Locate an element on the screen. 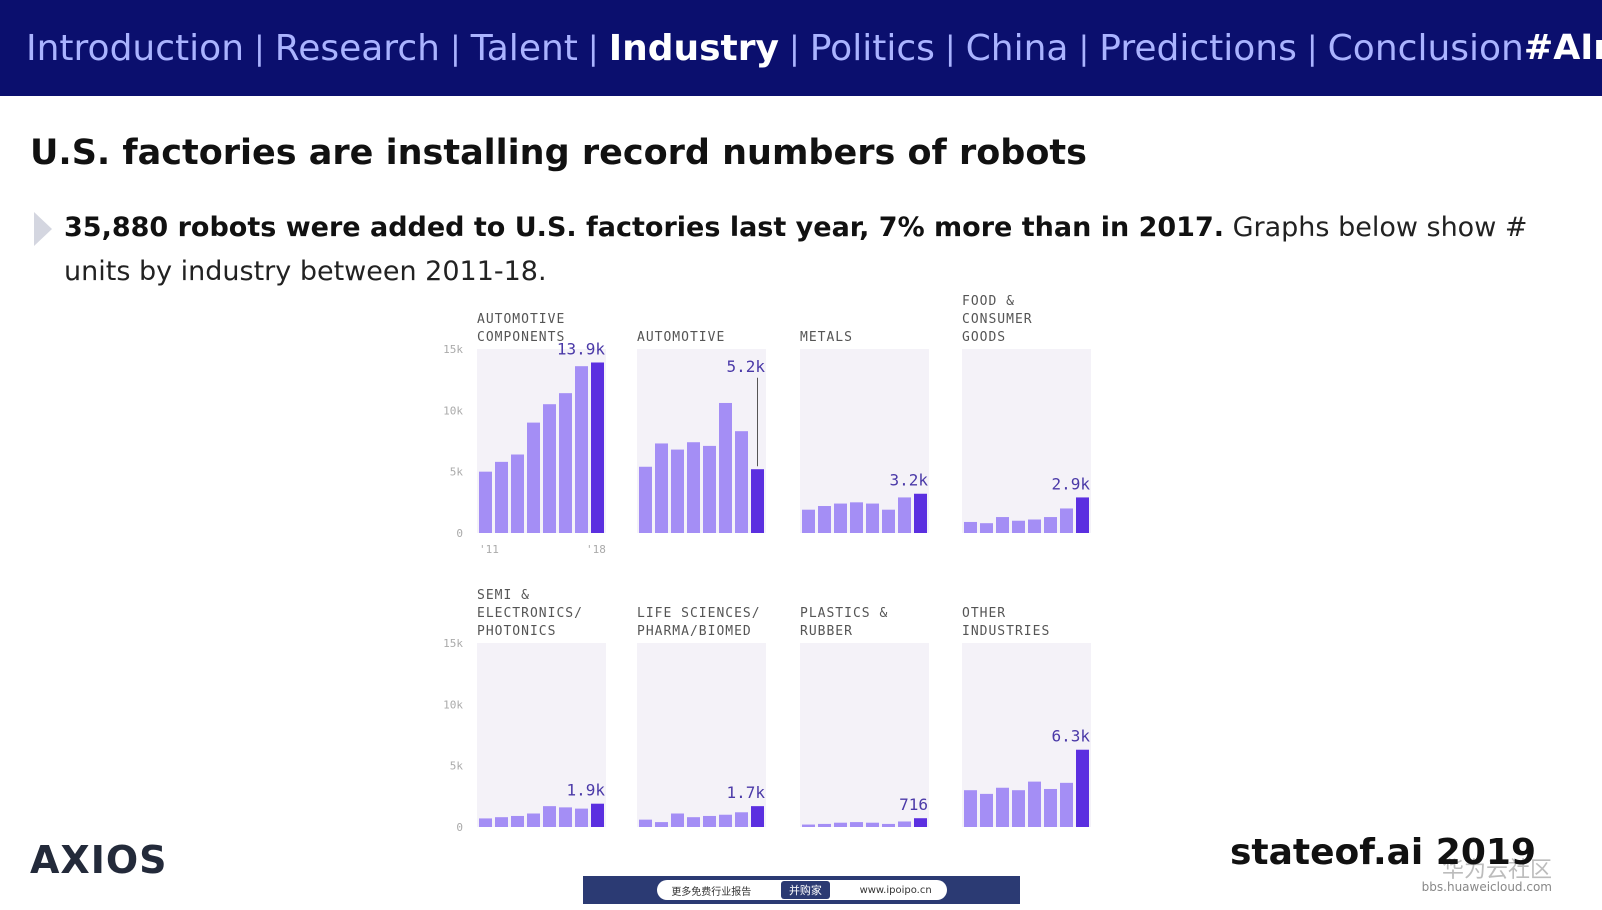  panel-title-line: INDUSTRIES is located at coordinates (1006, 631).